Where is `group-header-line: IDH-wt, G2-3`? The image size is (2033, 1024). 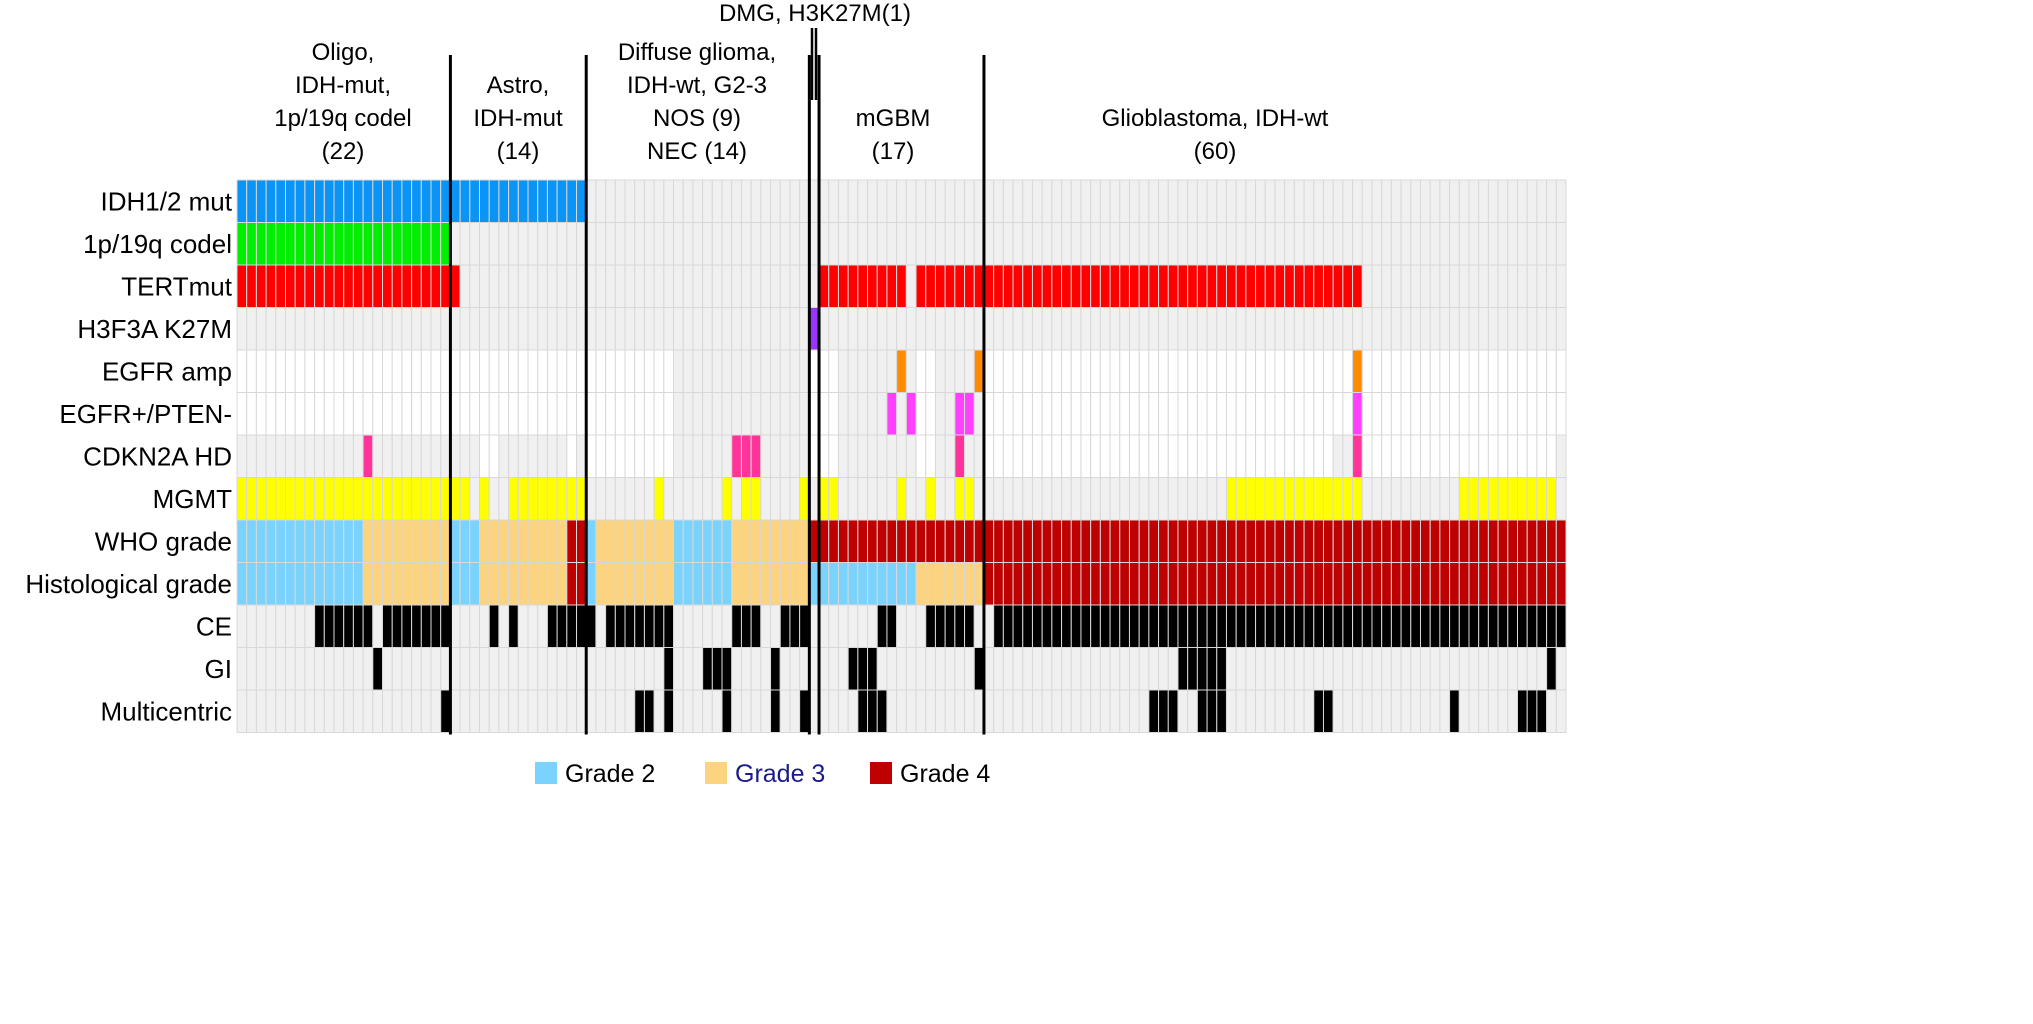 group-header-line: IDH-wt, G2-3 is located at coordinates (697, 85).